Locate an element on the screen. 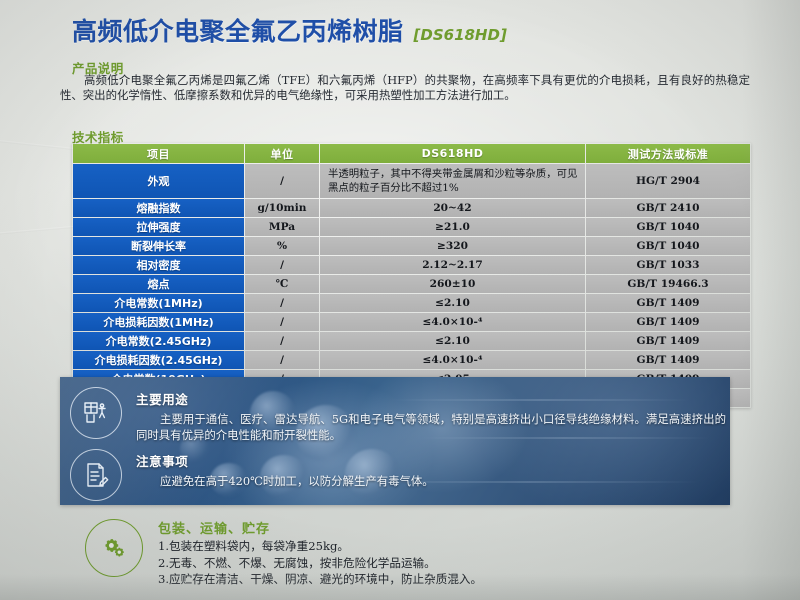  product-title-text: 高频低介电聚全氟乙丙烯树脂 is located at coordinates (238, 31).